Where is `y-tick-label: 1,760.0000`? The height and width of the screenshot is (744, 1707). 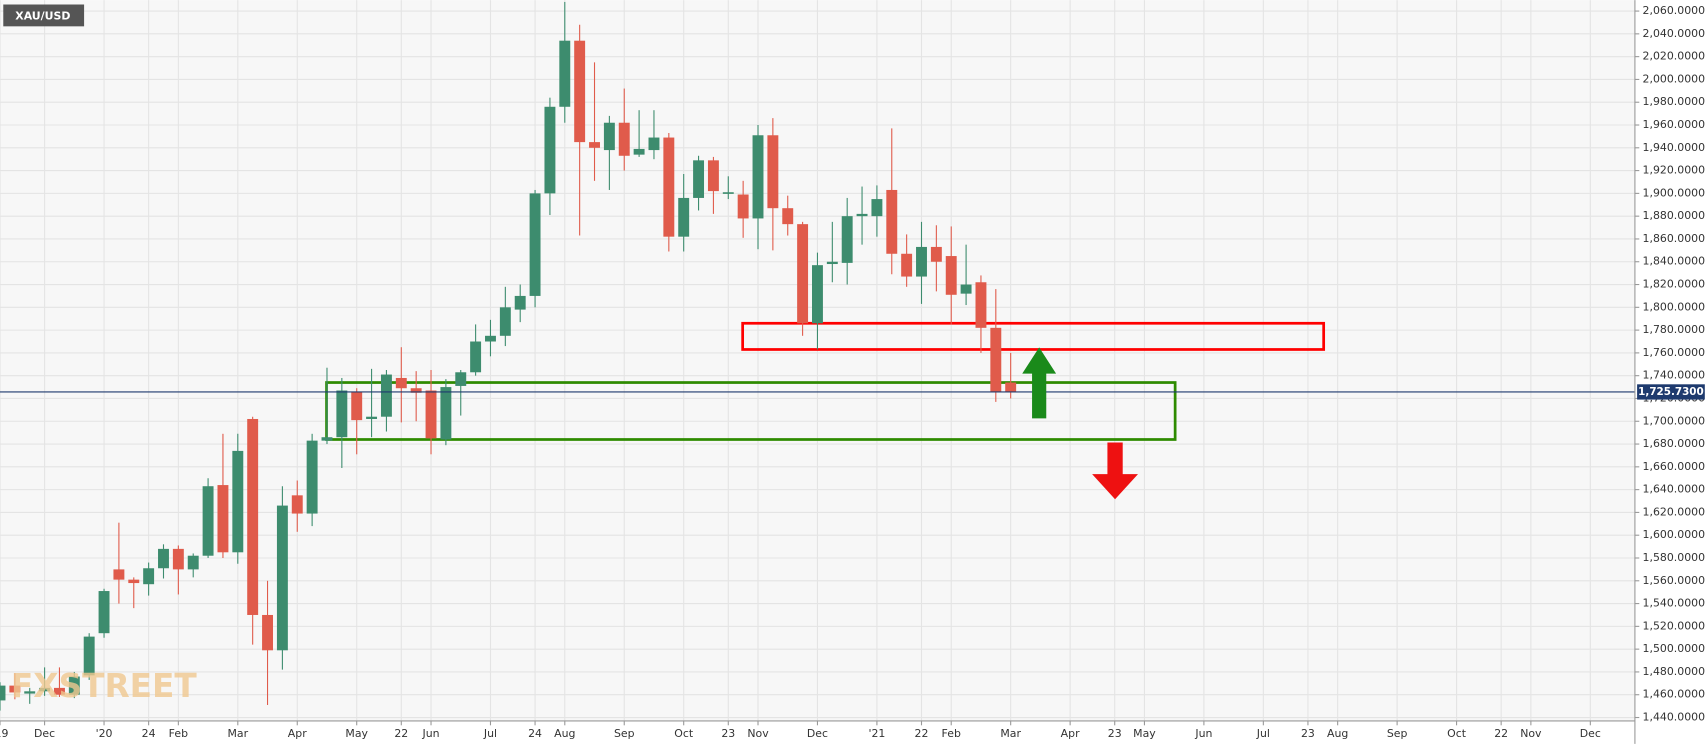
y-tick-label: 1,760.0000 is located at coordinates (1674, 352).